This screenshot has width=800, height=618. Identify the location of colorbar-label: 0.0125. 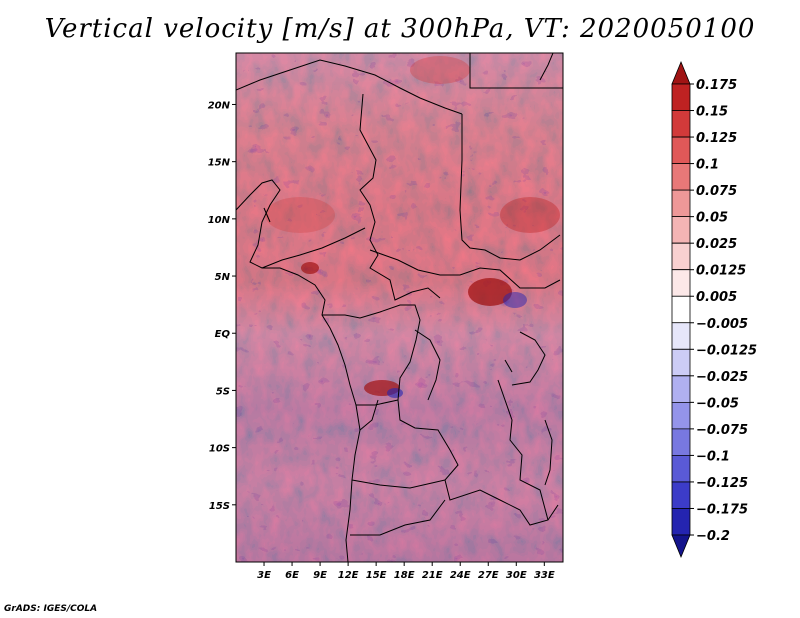
(721, 271).